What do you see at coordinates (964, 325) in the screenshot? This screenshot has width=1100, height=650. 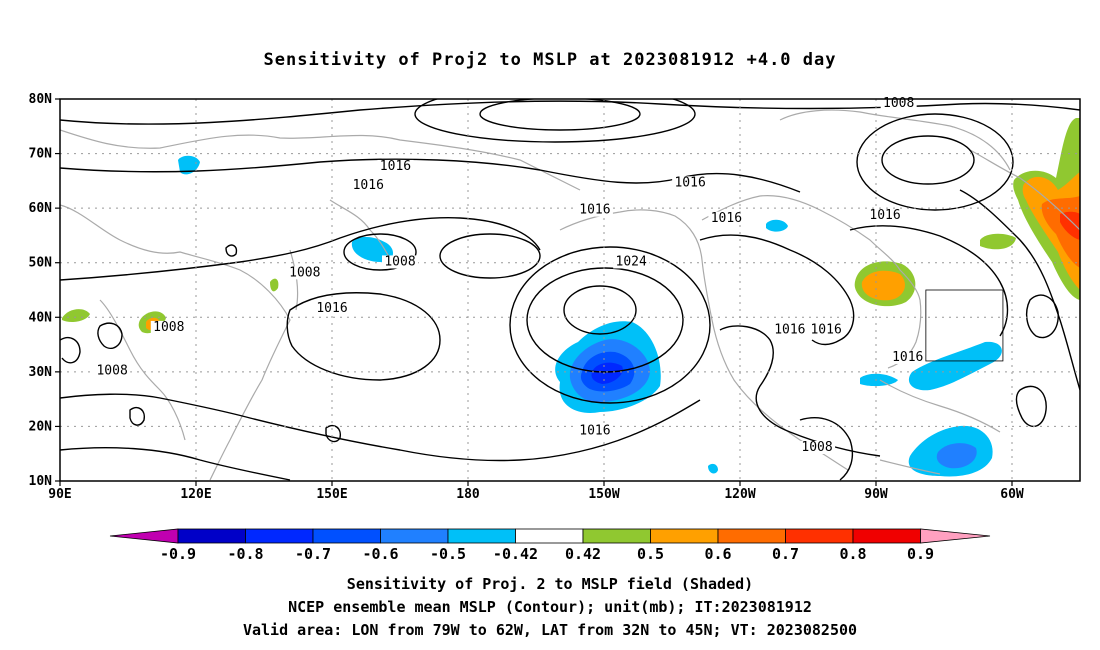 I see `valid-area-box` at bounding box center [964, 325].